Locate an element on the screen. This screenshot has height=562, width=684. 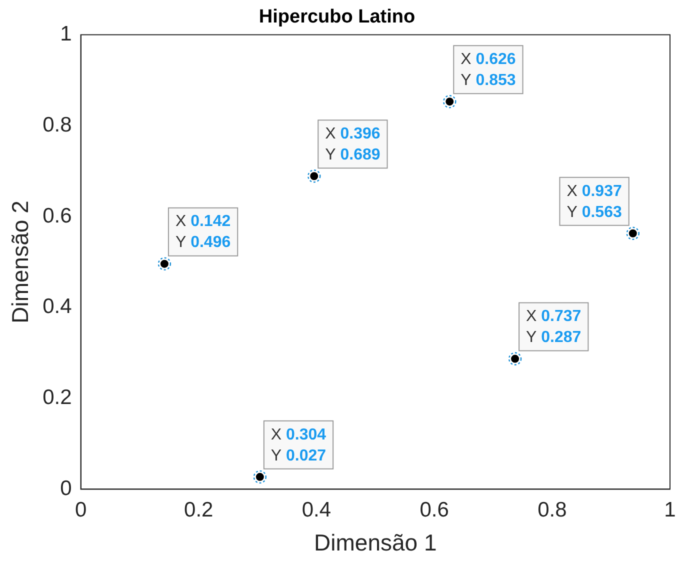
y-tick-label: 0 is located at coordinates (66, 488).